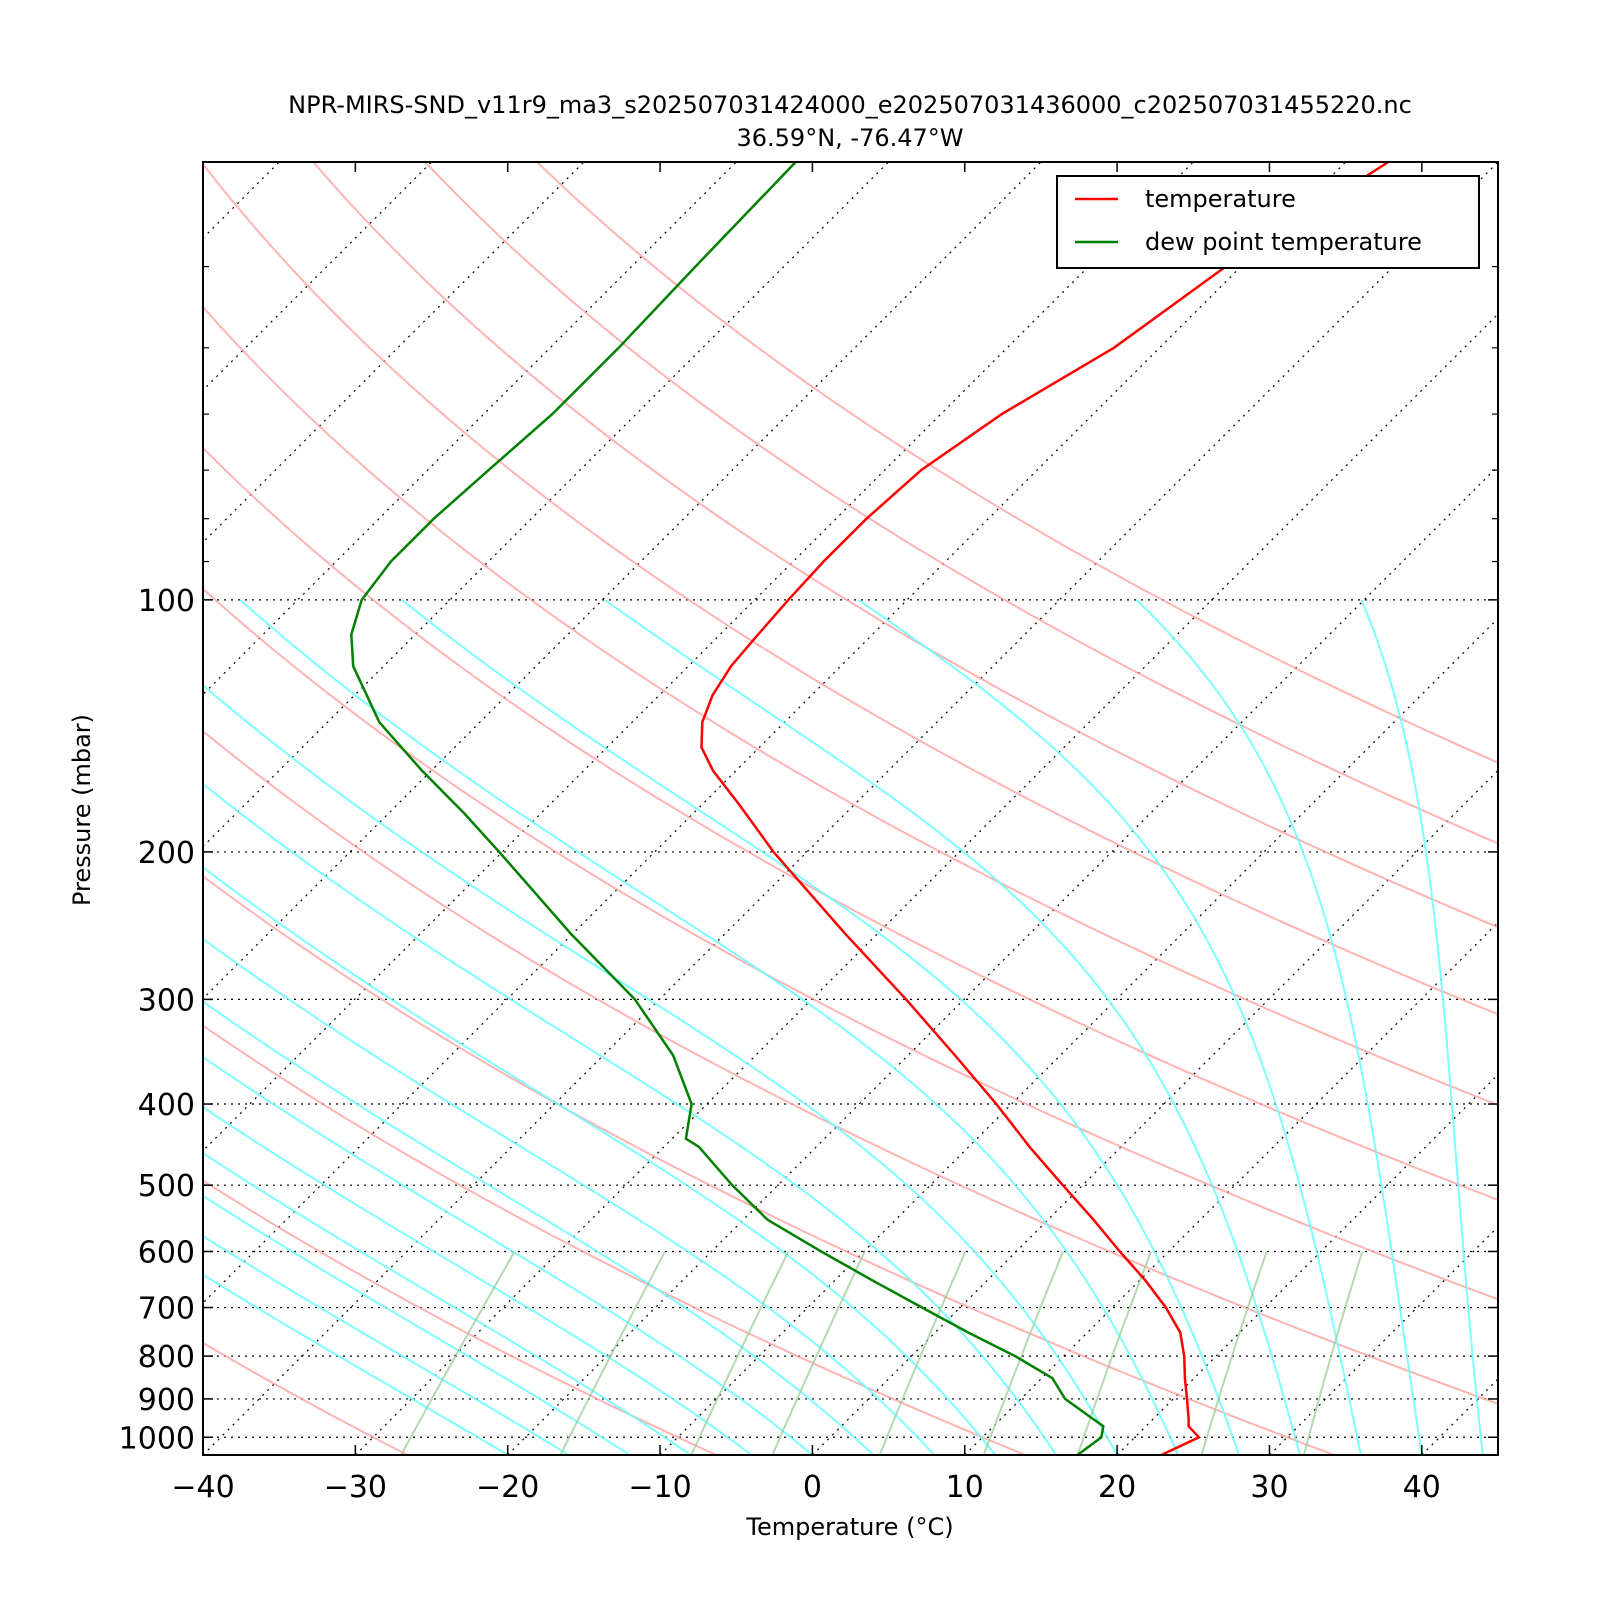 The height and width of the screenshot is (1600, 1600). Describe the element at coordinates (507, 1487) in the screenshot. I see `x-tick-label: −20` at that location.